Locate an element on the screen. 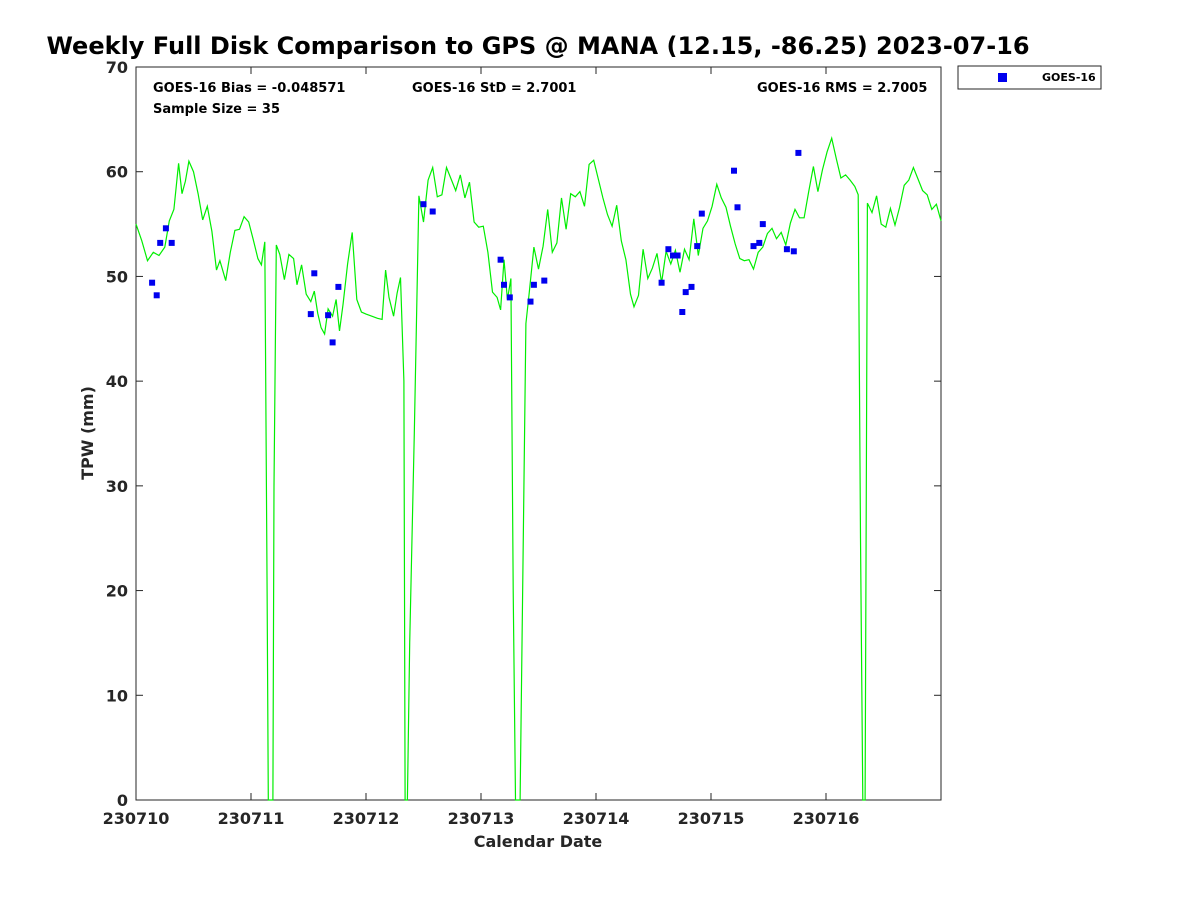 This screenshot has width=1200, height=900. y-tick-label: 20 is located at coordinates (117, 591).